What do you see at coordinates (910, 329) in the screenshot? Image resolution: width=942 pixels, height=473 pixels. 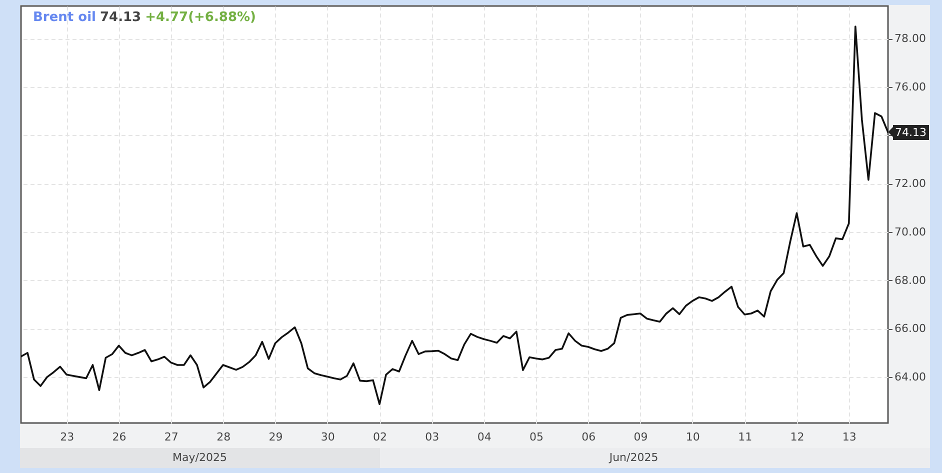 I see `y-tick-label: 66.00` at bounding box center [910, 329].